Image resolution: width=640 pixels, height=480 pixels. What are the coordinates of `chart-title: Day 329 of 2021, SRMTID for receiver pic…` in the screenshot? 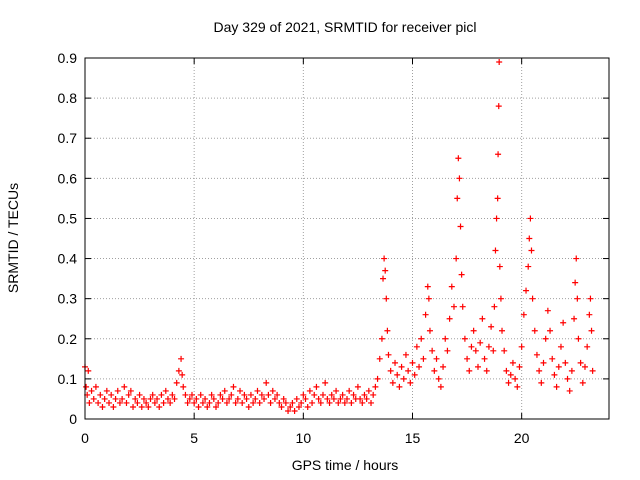 It's located at (345, 27).